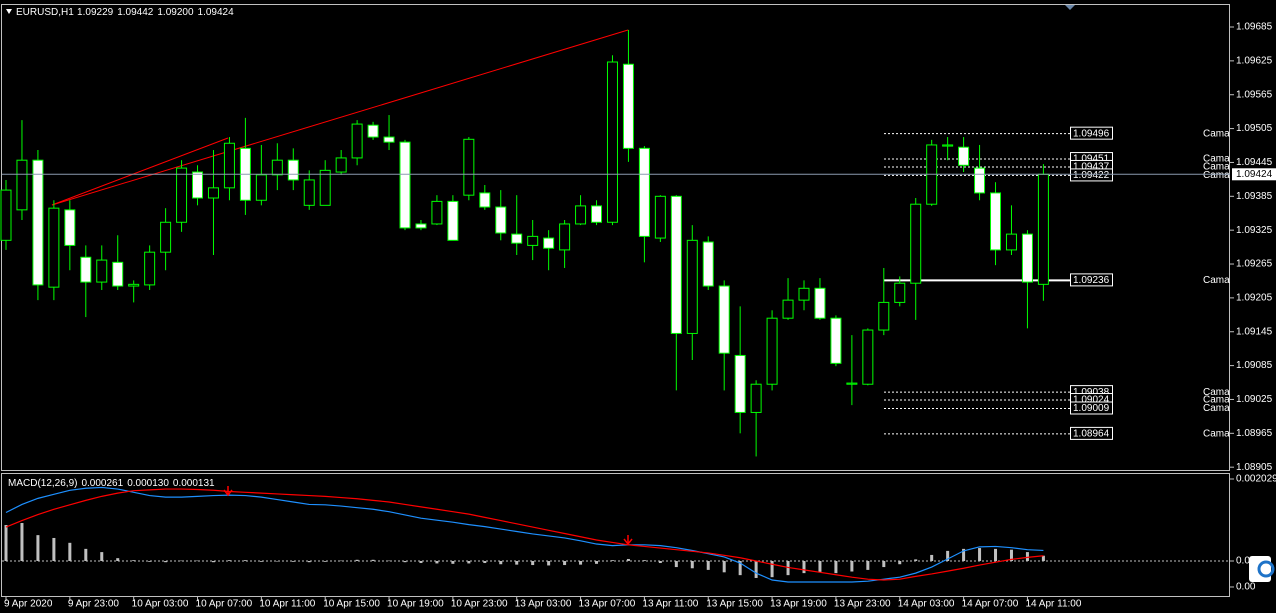 This screenshot has height=613, width=1276. I want to click on level-value: 1.09451, so click(1091, 159).